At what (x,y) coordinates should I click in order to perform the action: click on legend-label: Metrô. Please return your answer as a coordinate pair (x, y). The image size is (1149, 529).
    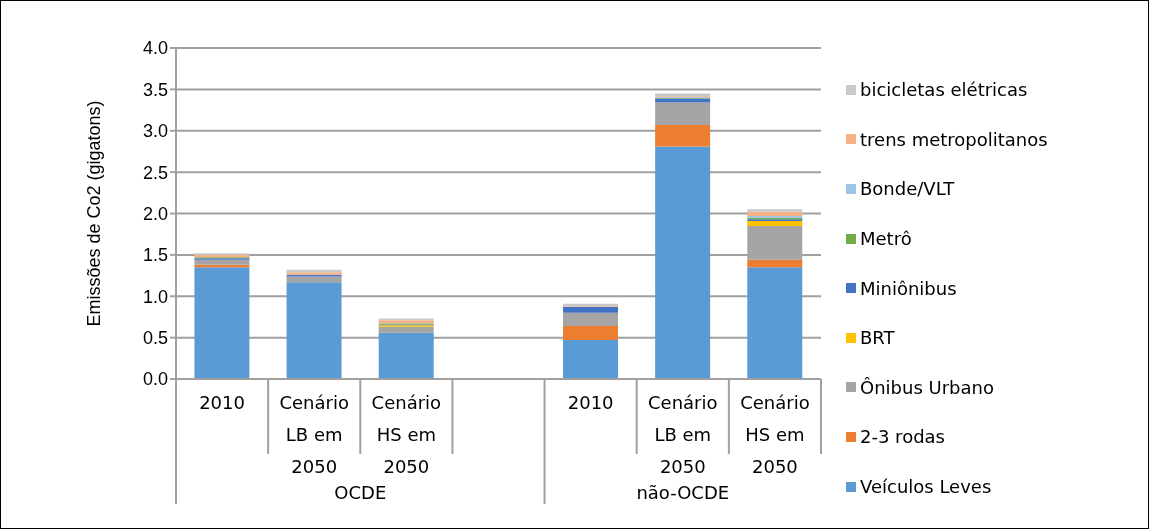
    Looking at the image, I should click on (886, 239).